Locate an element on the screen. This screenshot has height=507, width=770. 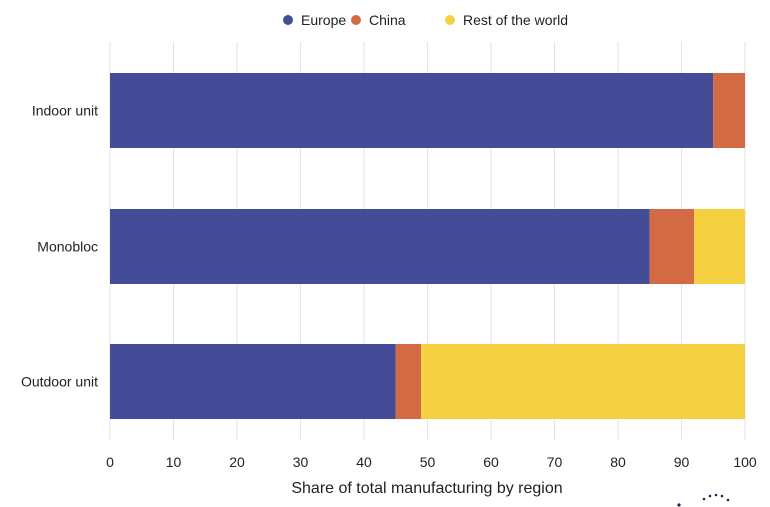
legend-label: Europe is located at coordinates (323, 20).